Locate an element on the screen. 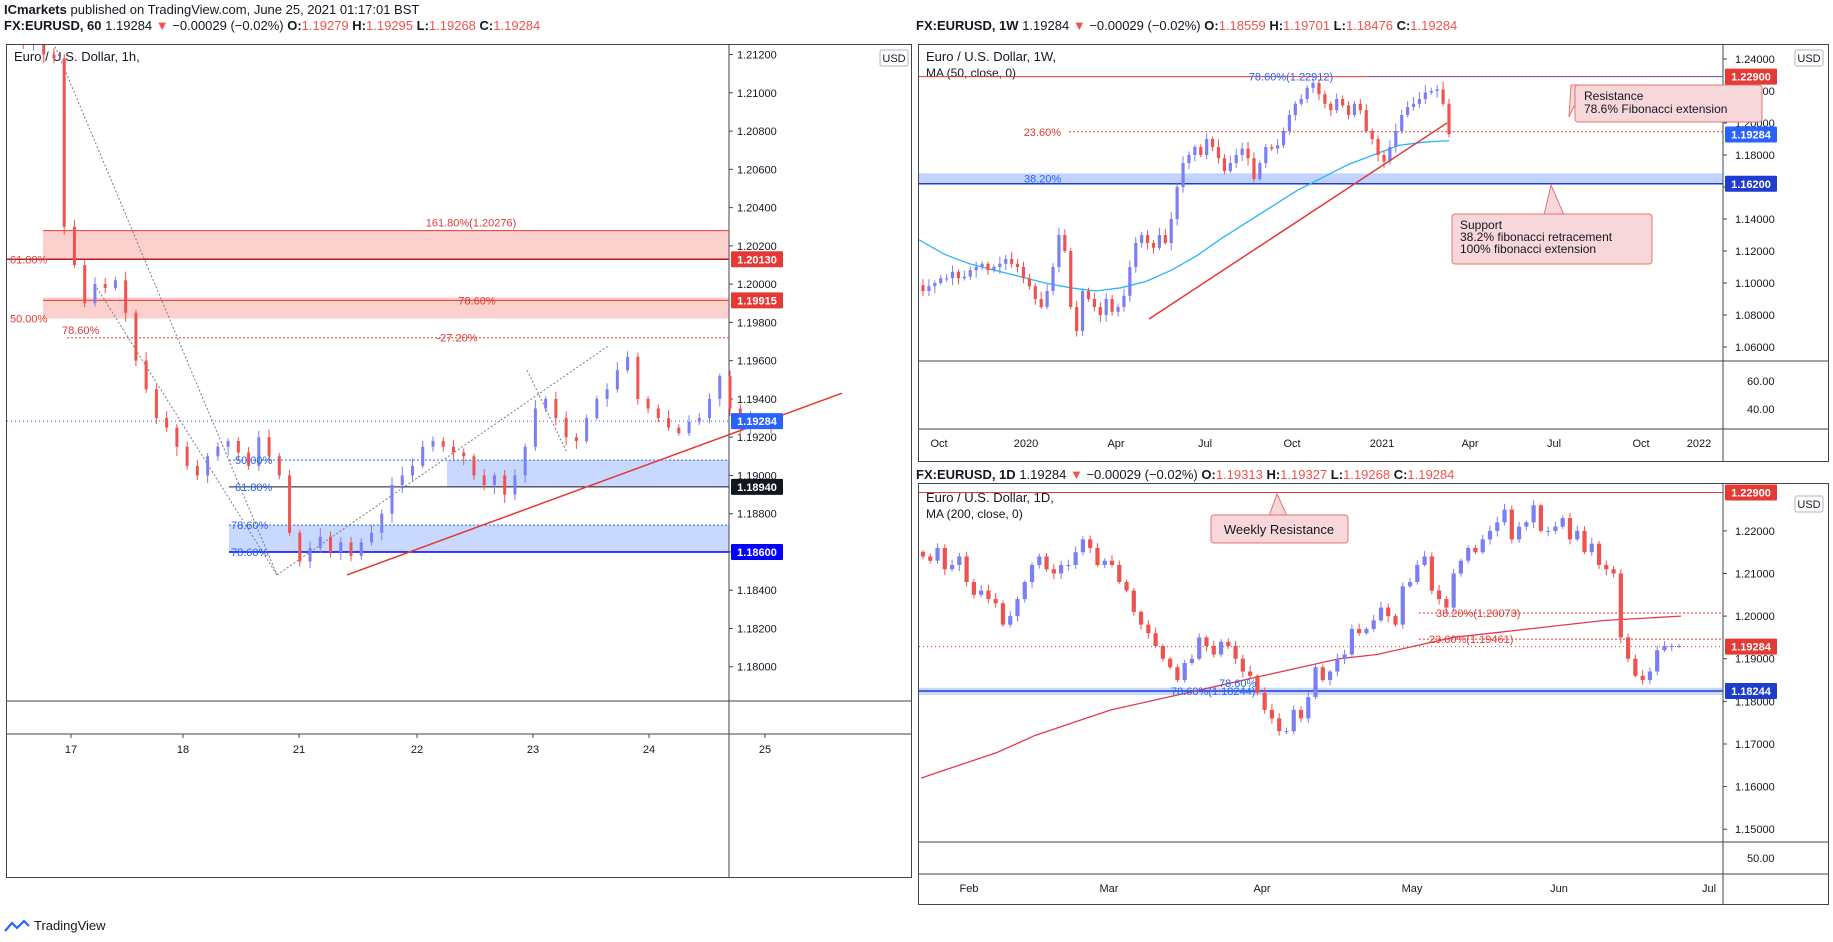  support-callout-text: 100% fibonacci extension is located at coordinates (1528, 249).